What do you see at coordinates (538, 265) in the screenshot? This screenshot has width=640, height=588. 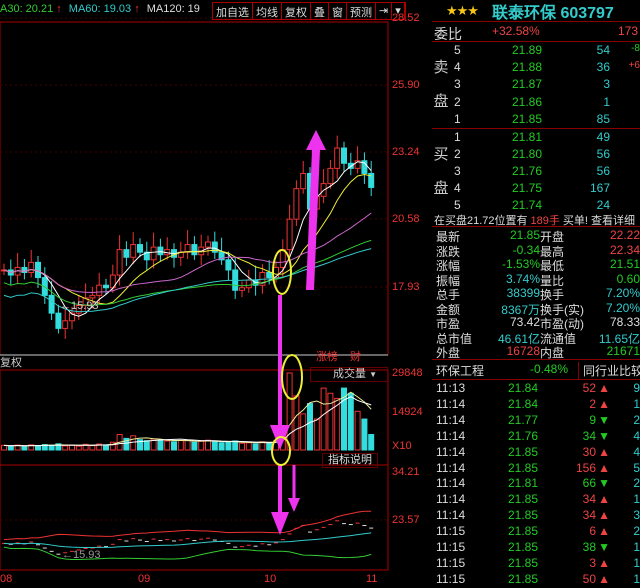 I see `stat-row: 涨幅 -1.53% 最低 21.51` at bounding box center [538, 265].